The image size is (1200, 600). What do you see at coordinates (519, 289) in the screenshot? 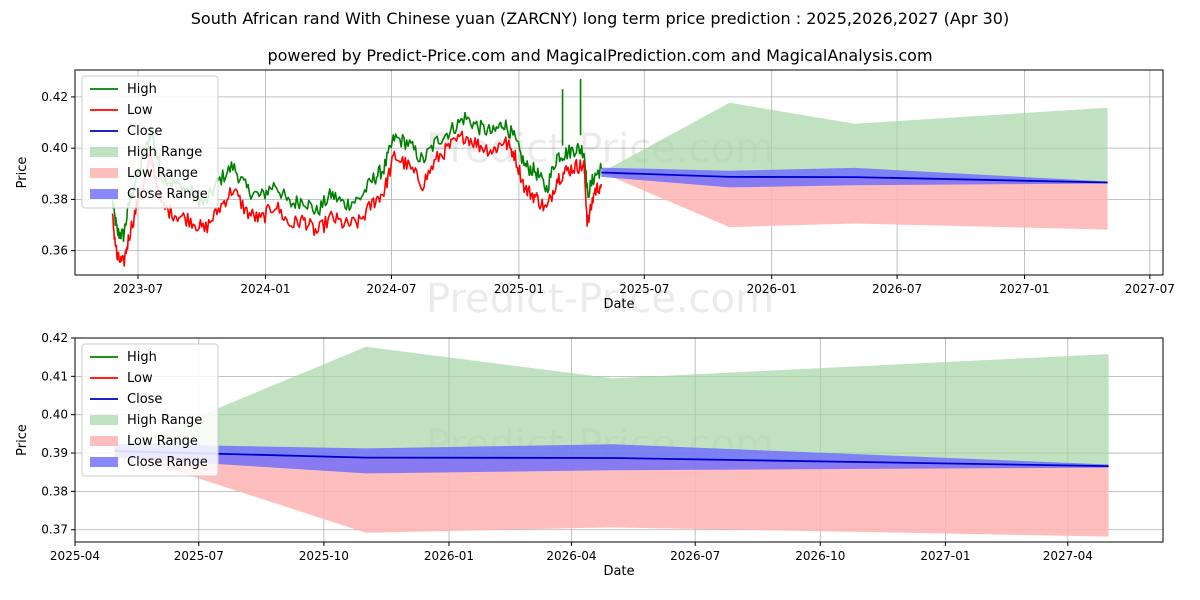
I see `x-tick-label: 2025-01` at bounding box center [519, 289].